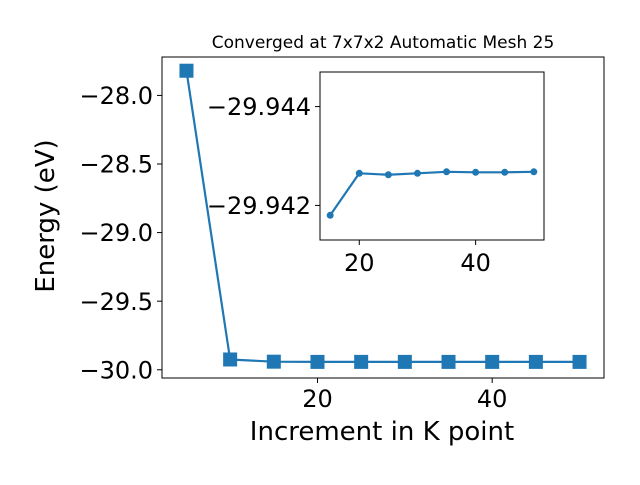  Describe the element at coordinates (116, 370) in the screenshot. I see `main-y-tick-label: −30.0` at that location.